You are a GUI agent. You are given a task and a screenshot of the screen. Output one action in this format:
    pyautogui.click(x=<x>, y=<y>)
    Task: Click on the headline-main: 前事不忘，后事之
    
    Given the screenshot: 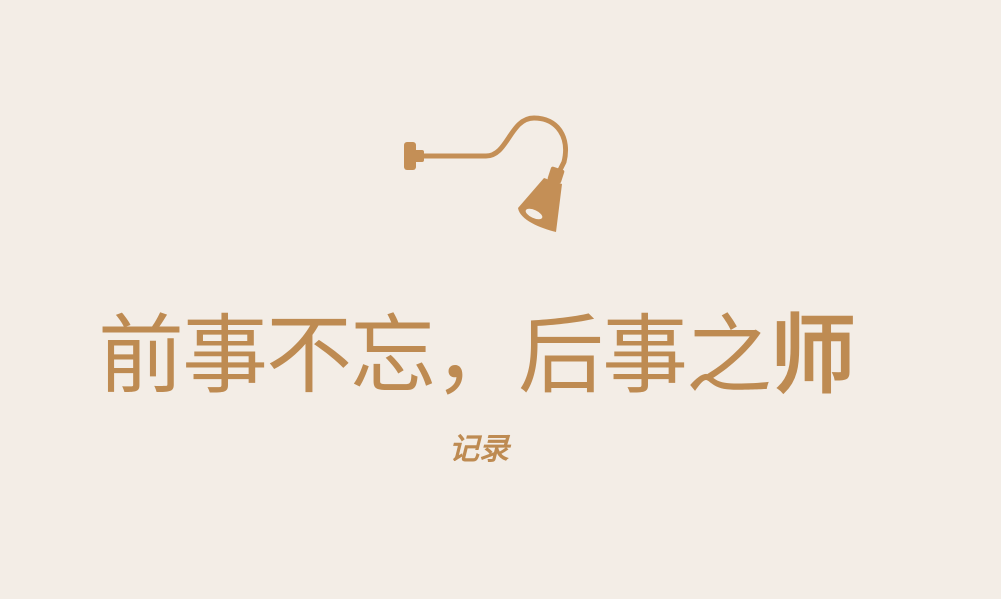 What is the action you would take?
    pyautogui.click(x=435, y=356)
    